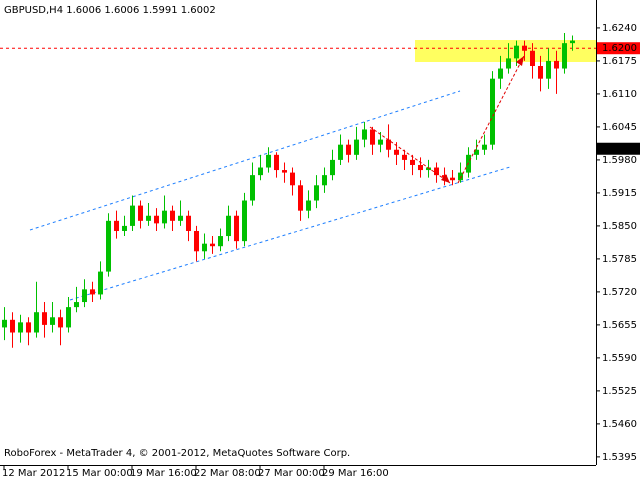  Describe the element at coordinates (33, 473) in the screenshot. I see `x-tick-label: 12 Mar 2012` at that location.